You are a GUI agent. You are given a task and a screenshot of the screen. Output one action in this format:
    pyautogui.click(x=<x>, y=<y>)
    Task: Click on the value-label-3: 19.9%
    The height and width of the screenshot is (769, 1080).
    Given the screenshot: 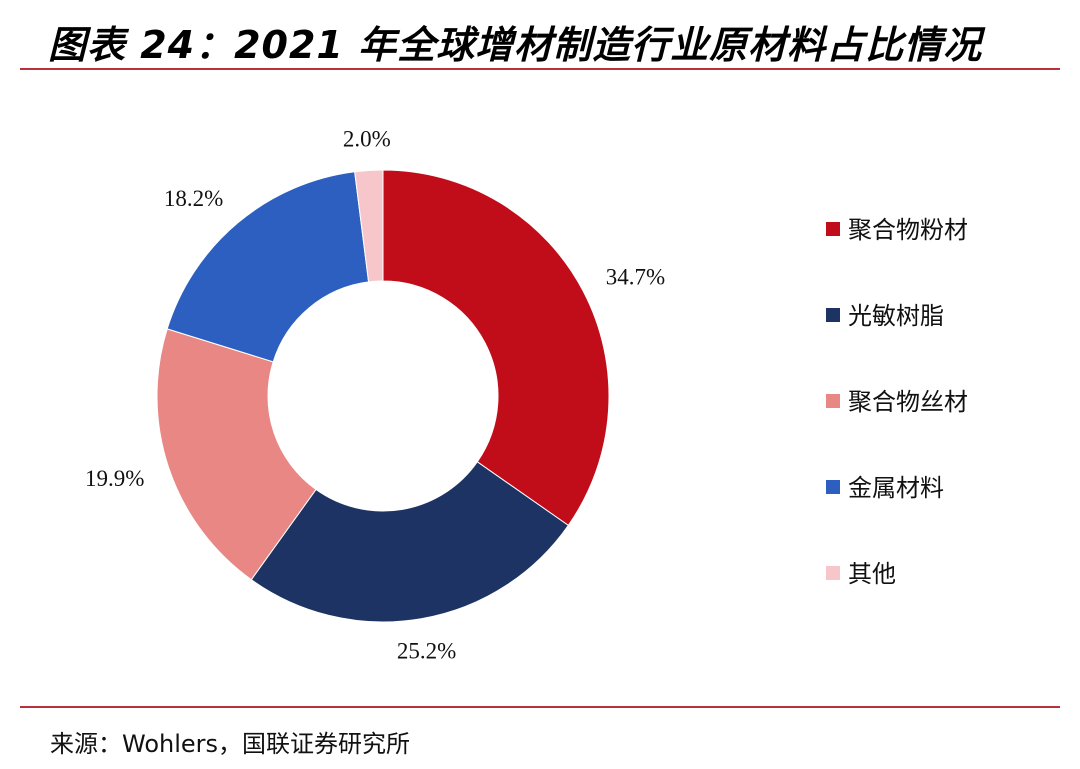 What is the action you would take?
    pyautogui.click(x=114, y=478)
    